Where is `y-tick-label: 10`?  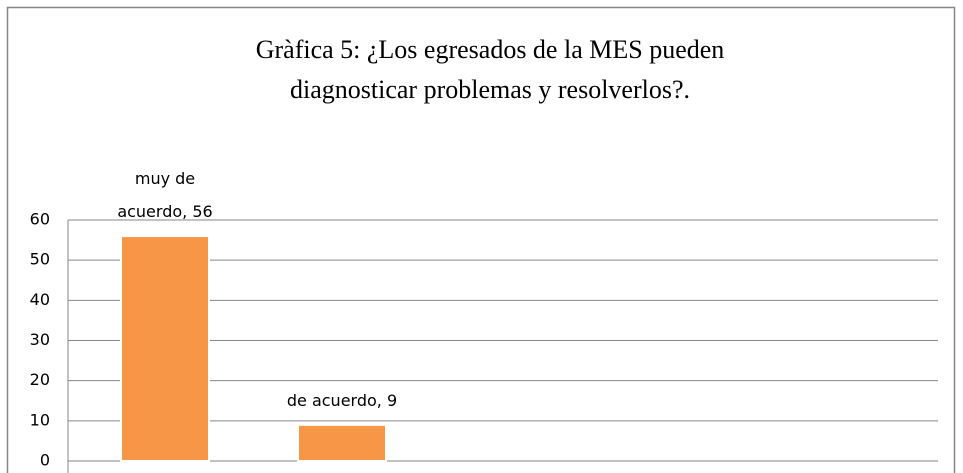
y-tick-label: 10 is located at coordinates (40, 419).